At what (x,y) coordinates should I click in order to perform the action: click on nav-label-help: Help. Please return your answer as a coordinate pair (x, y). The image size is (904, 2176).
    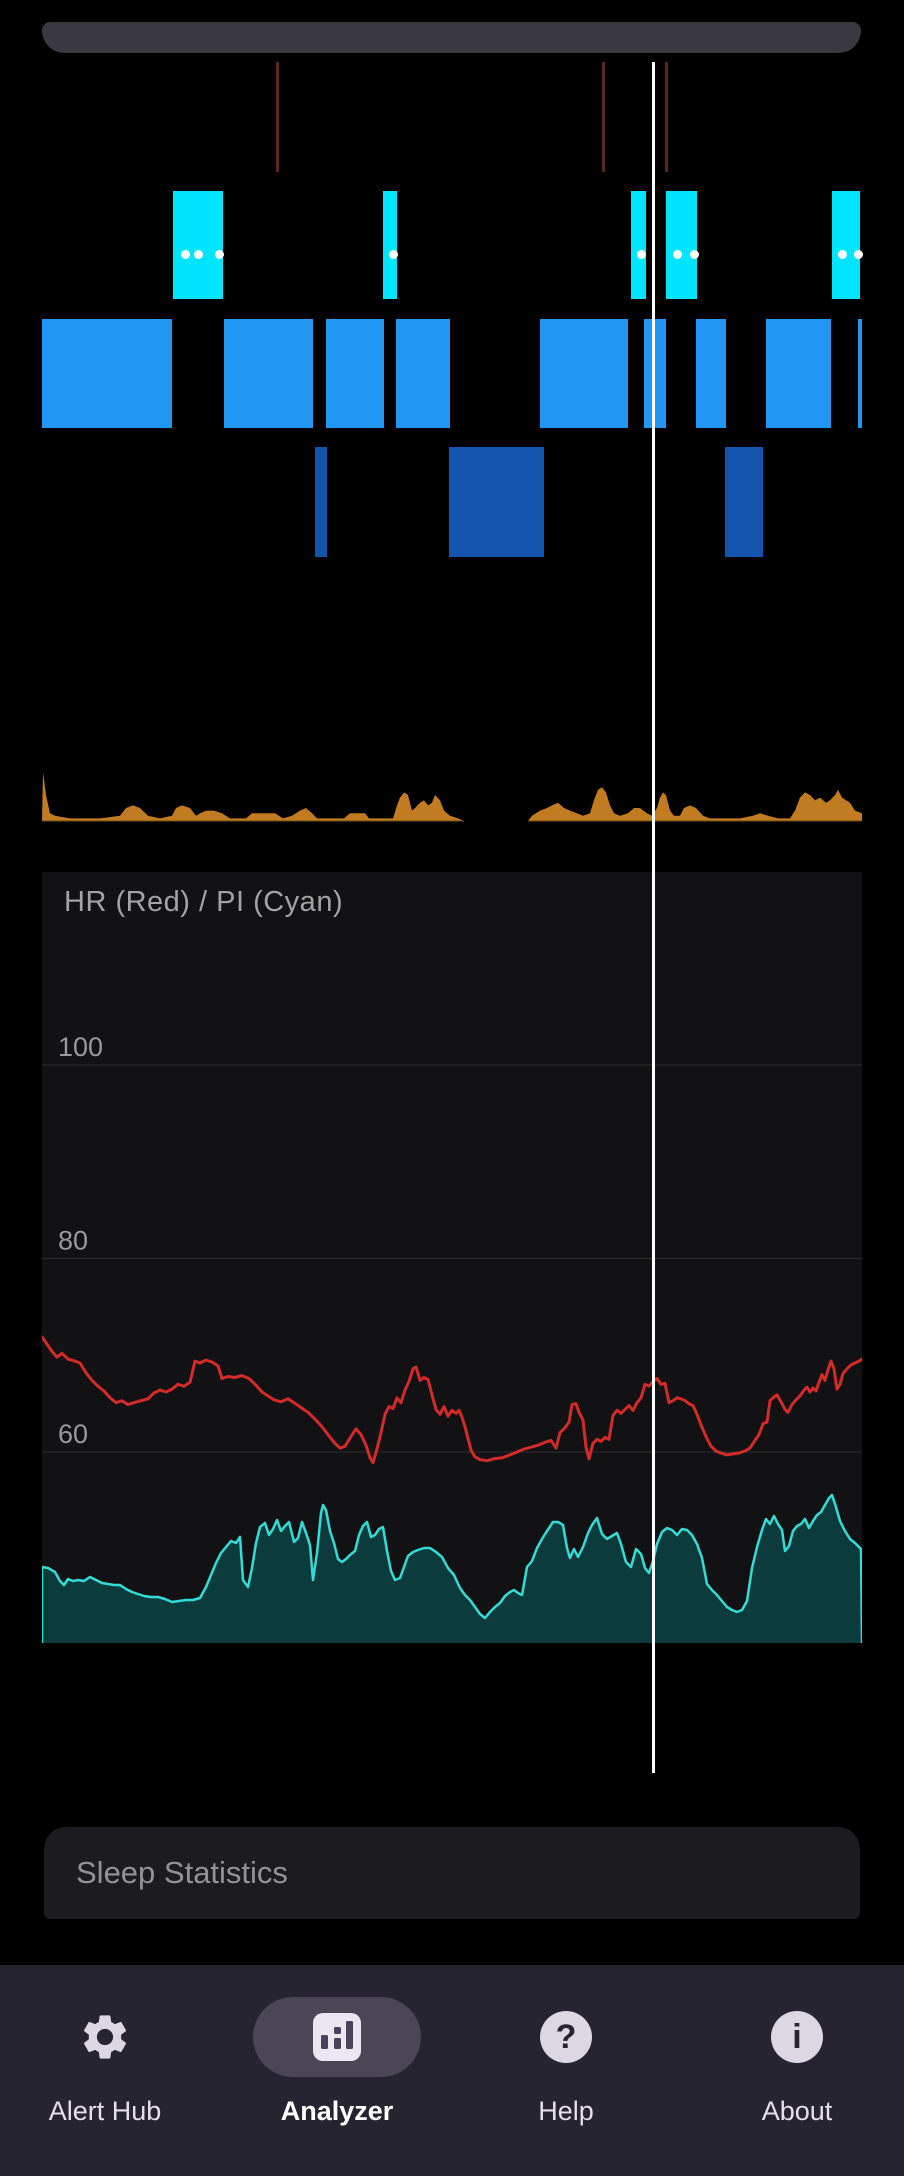
    Looking at the image, I should click on (566, 2111).